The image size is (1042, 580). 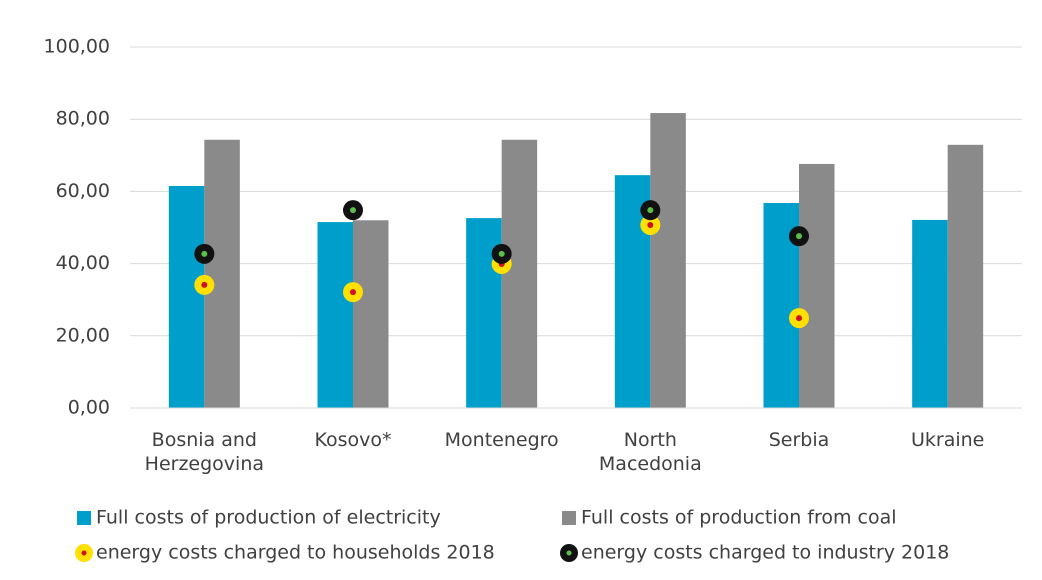 I want to click on legend-label: energy costs charged to industry 2018, so click(x=765, y=553).